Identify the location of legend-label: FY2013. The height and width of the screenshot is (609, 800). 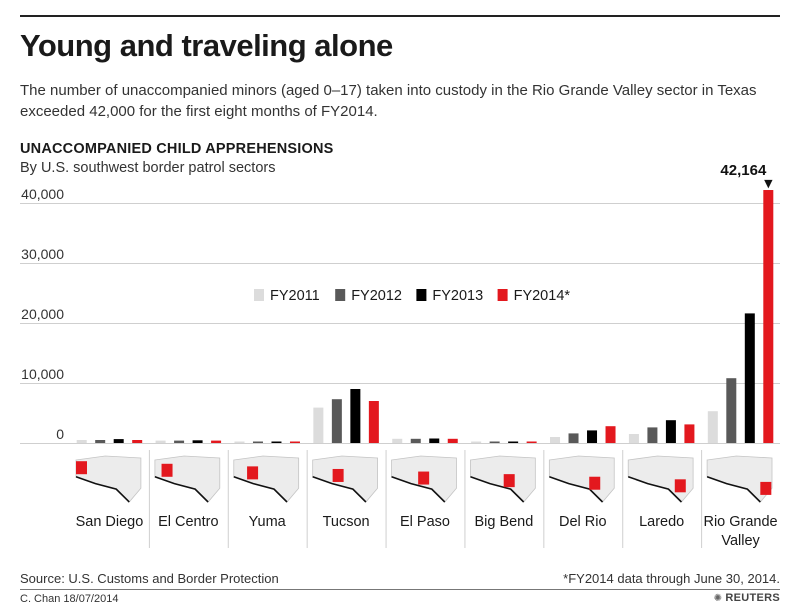
(457, 296).